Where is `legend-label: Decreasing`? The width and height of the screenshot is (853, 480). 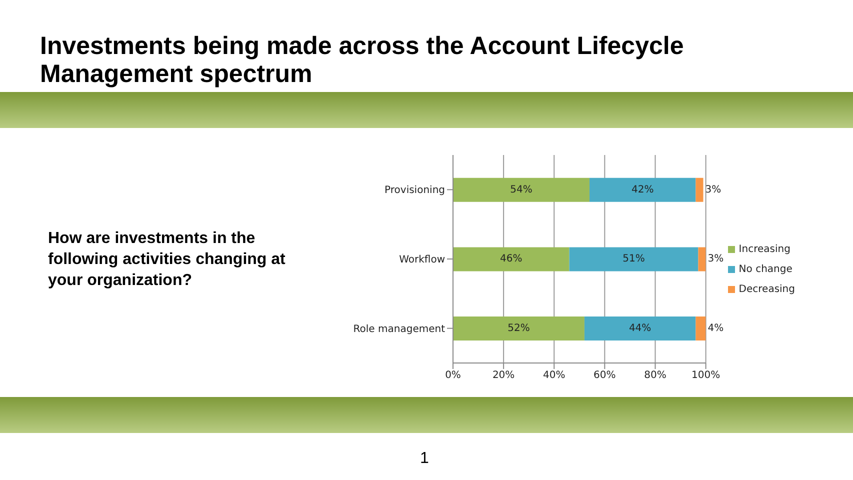
legend-label: Decreasing is located at coordinates (766, 289).